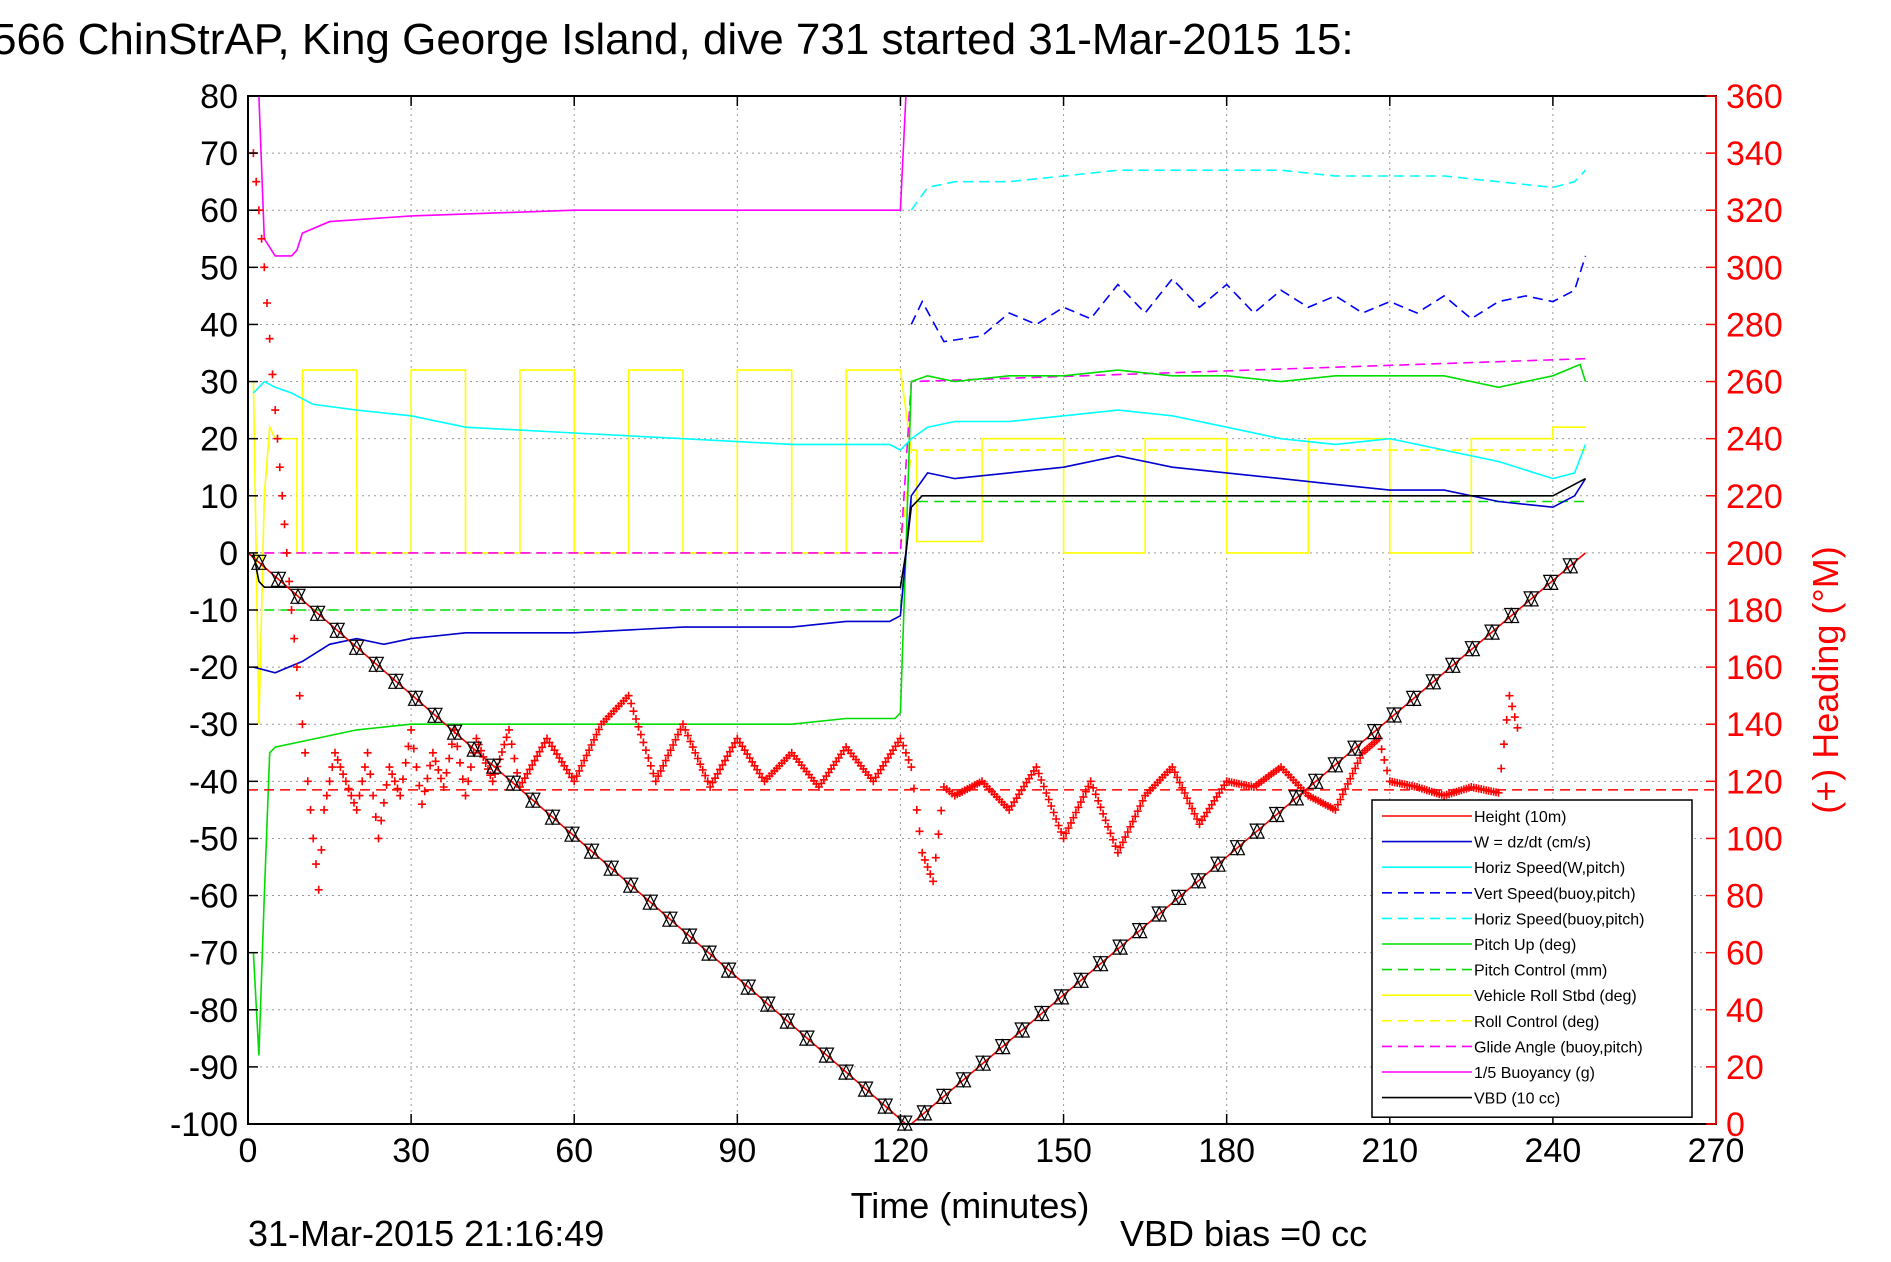 The image size is (1891, 1262). What do you see at coordinates (1735, 1125) in the screenshot?
I see `y-right-tick-label: 0` at bounding box center [1735, 1125].